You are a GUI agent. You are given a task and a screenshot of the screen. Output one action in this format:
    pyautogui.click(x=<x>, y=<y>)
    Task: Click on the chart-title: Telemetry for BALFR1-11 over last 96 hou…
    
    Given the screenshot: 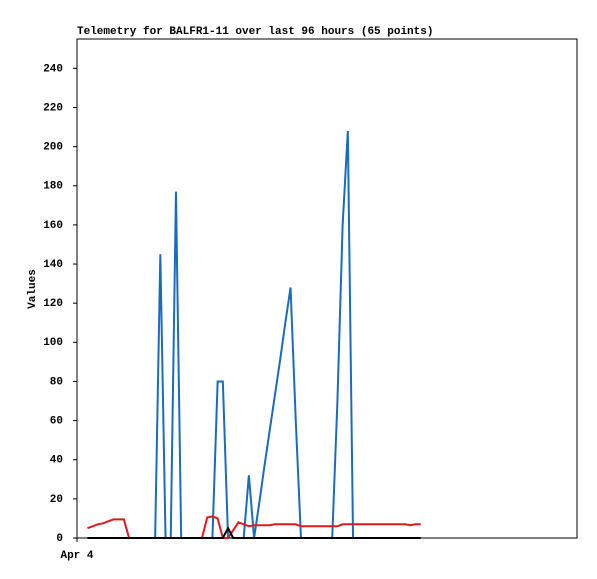 What is the action you would take?
    pyautogui.click(x=255, y=32)
    